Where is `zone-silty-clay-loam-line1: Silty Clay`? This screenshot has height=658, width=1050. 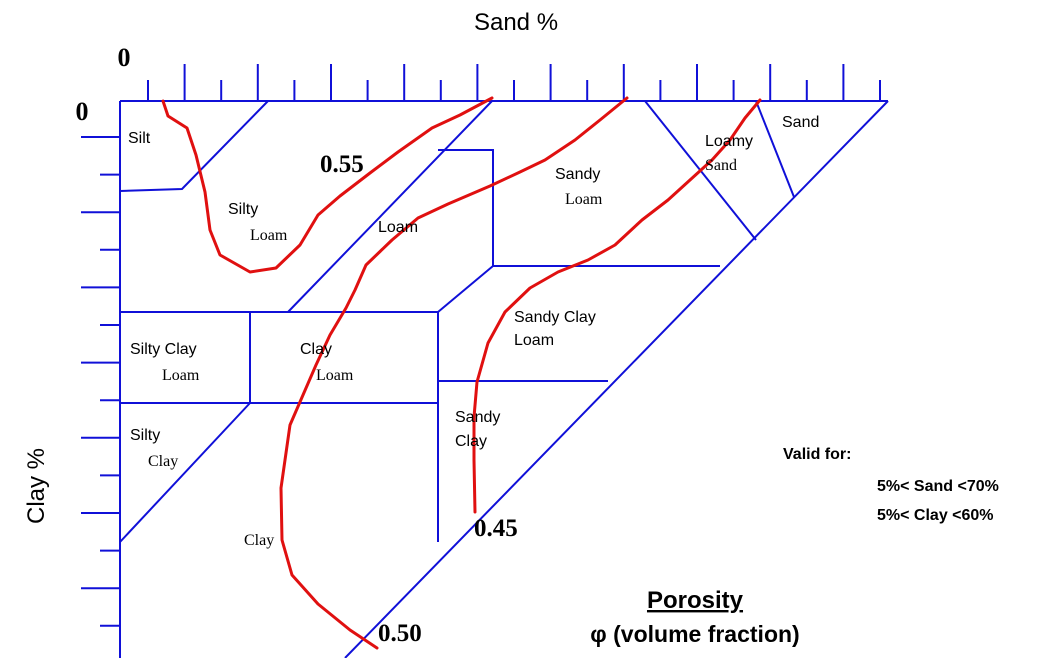 zone-silty-clay-loam-line1: Silty Clay is located at coordinates (163, 349).